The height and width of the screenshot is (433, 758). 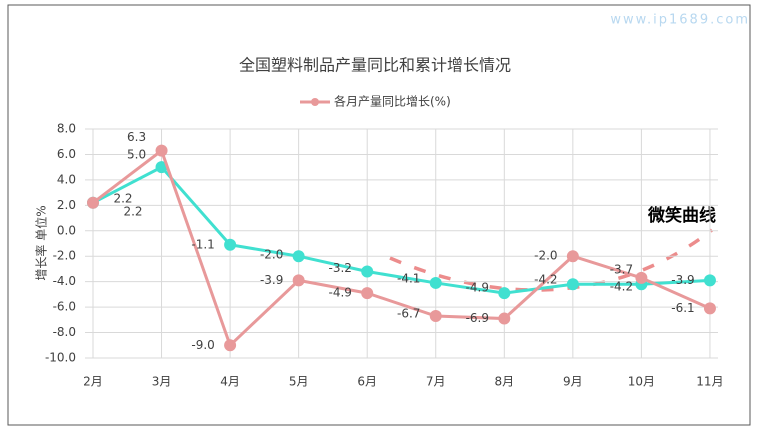 I want to click on x-tick-label: 5月, so click(x=299, y=382).